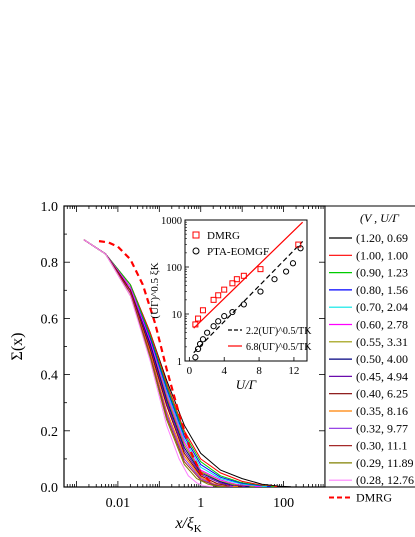 The image size is (415, 537). What do you see at coordinates (382, 359) in the screenshot?
I see `legend-label-7: (0.50, 4.00` at bounding box center [382, 359].